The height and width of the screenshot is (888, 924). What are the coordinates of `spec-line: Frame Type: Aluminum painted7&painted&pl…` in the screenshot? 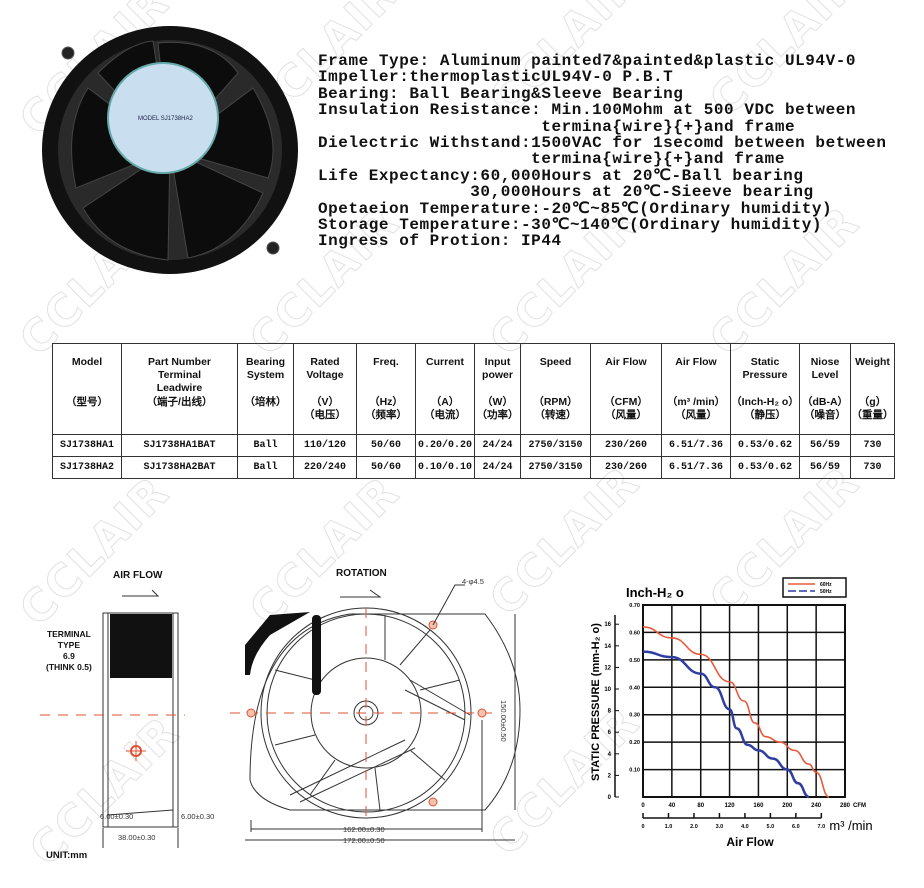 It's located at (587, 61).